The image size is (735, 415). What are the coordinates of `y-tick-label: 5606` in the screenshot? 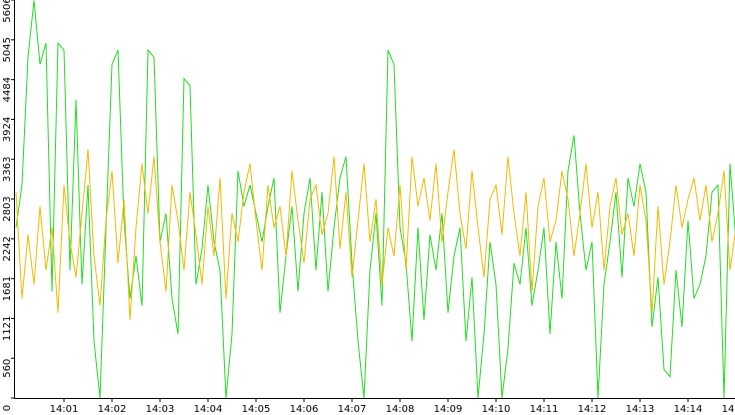 It's located at (7, 11).